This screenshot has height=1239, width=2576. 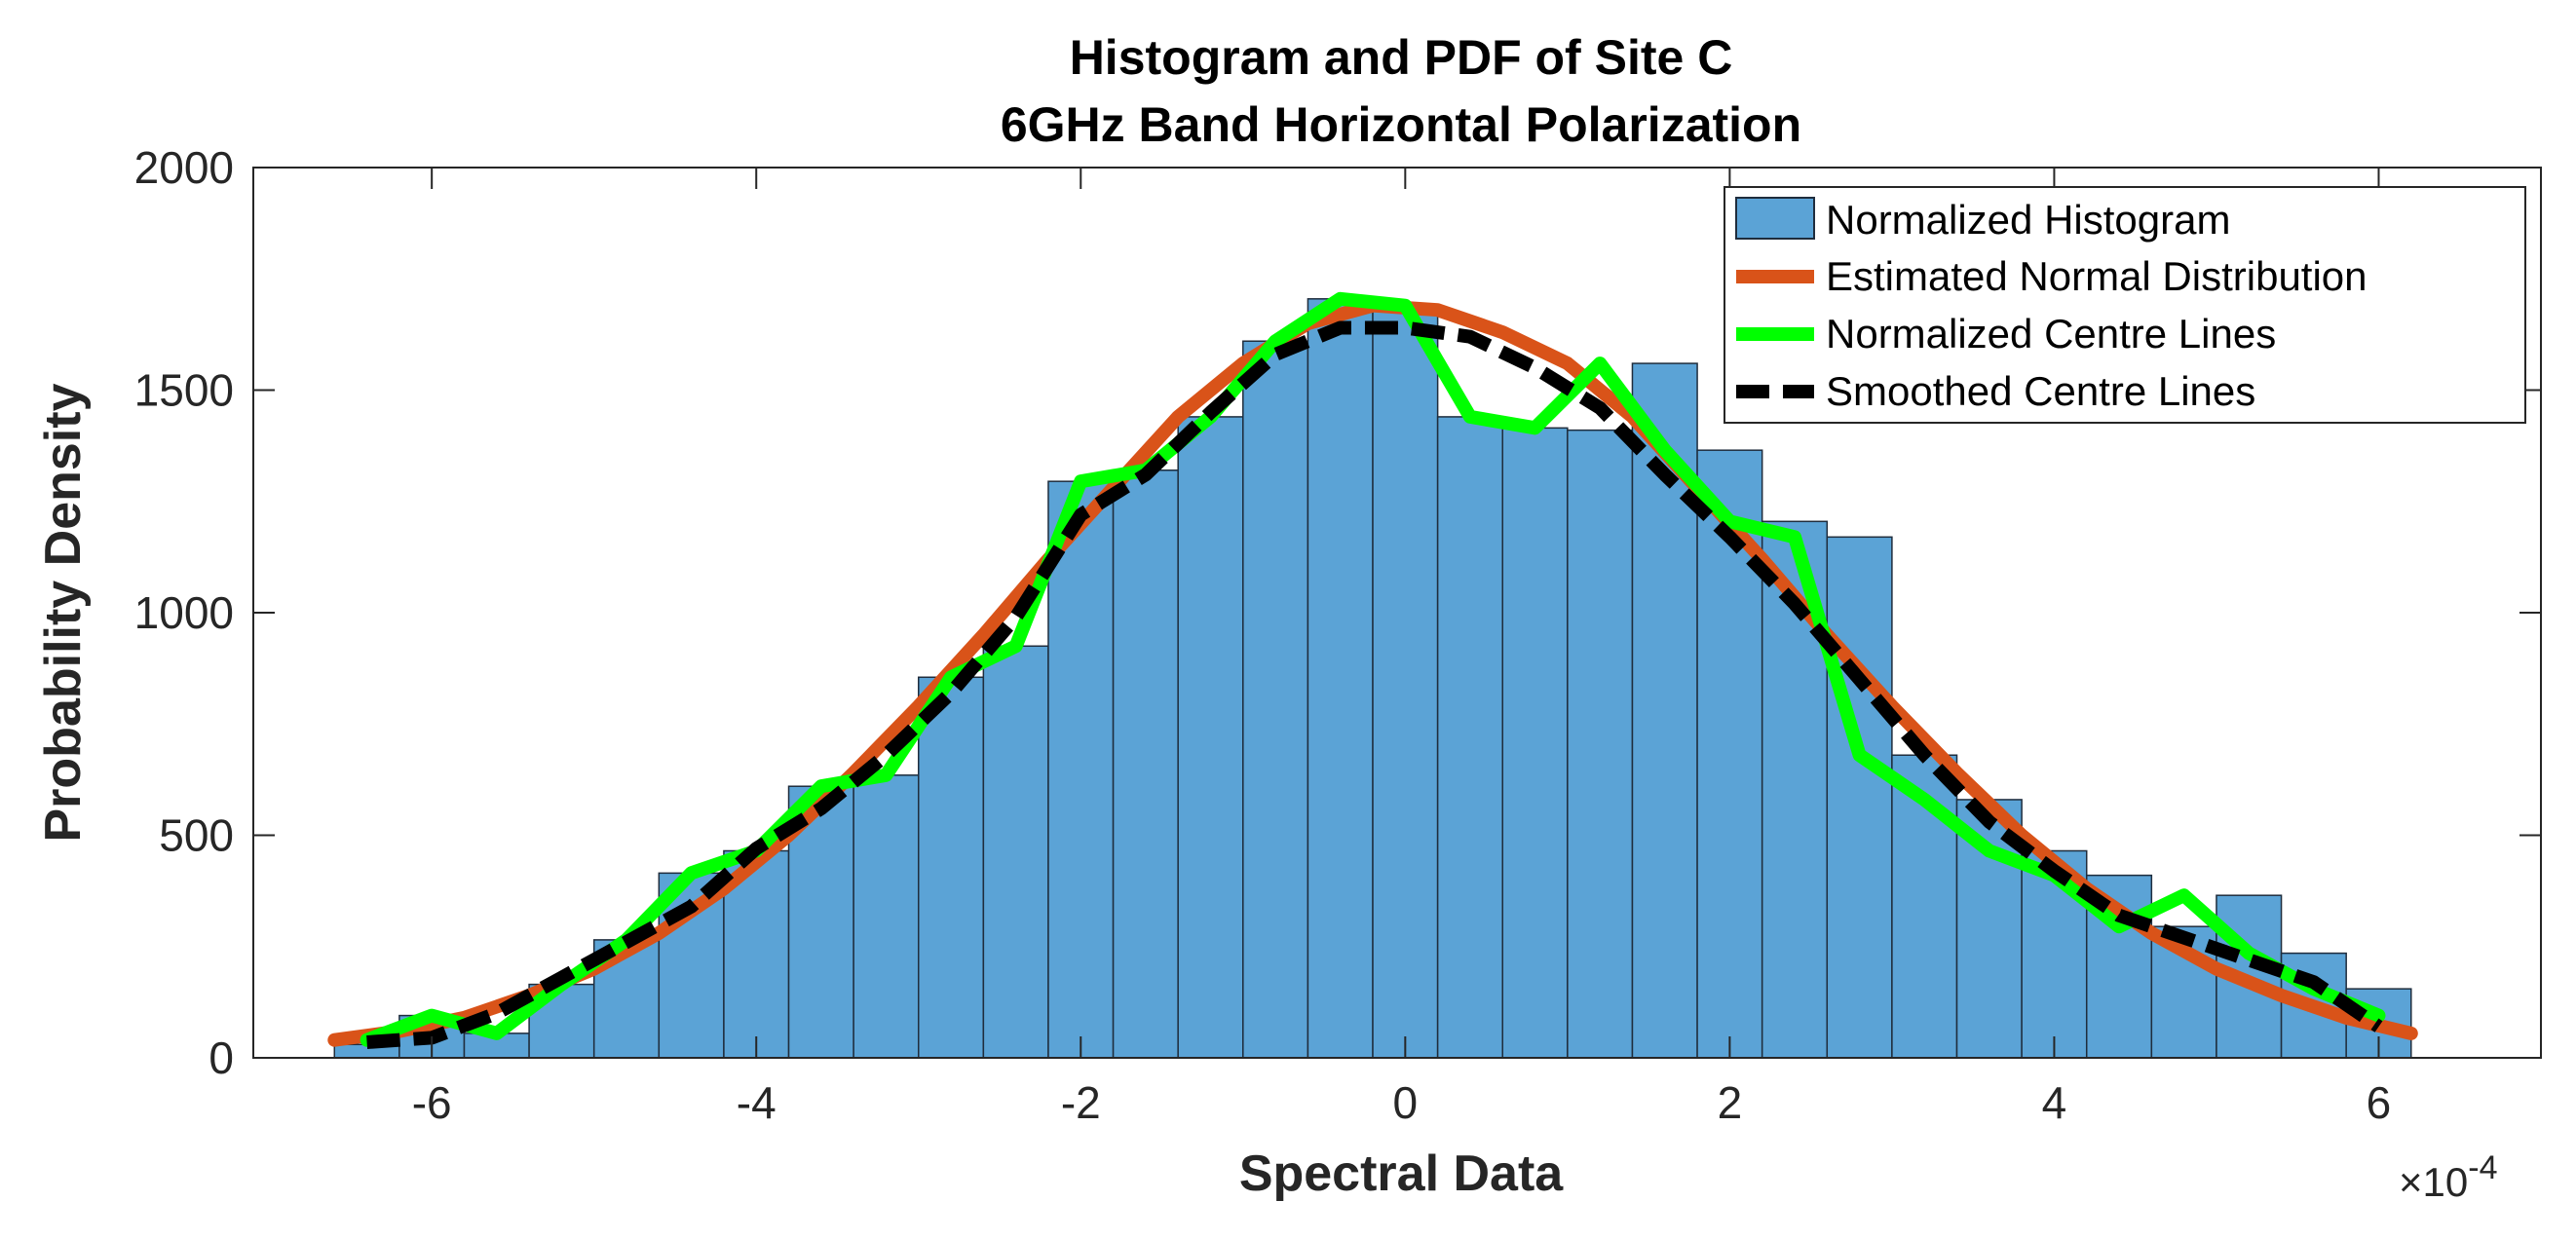 I want to click on legend-label-centre: Normalized Centre Lines, so click(x=2051, y=334).